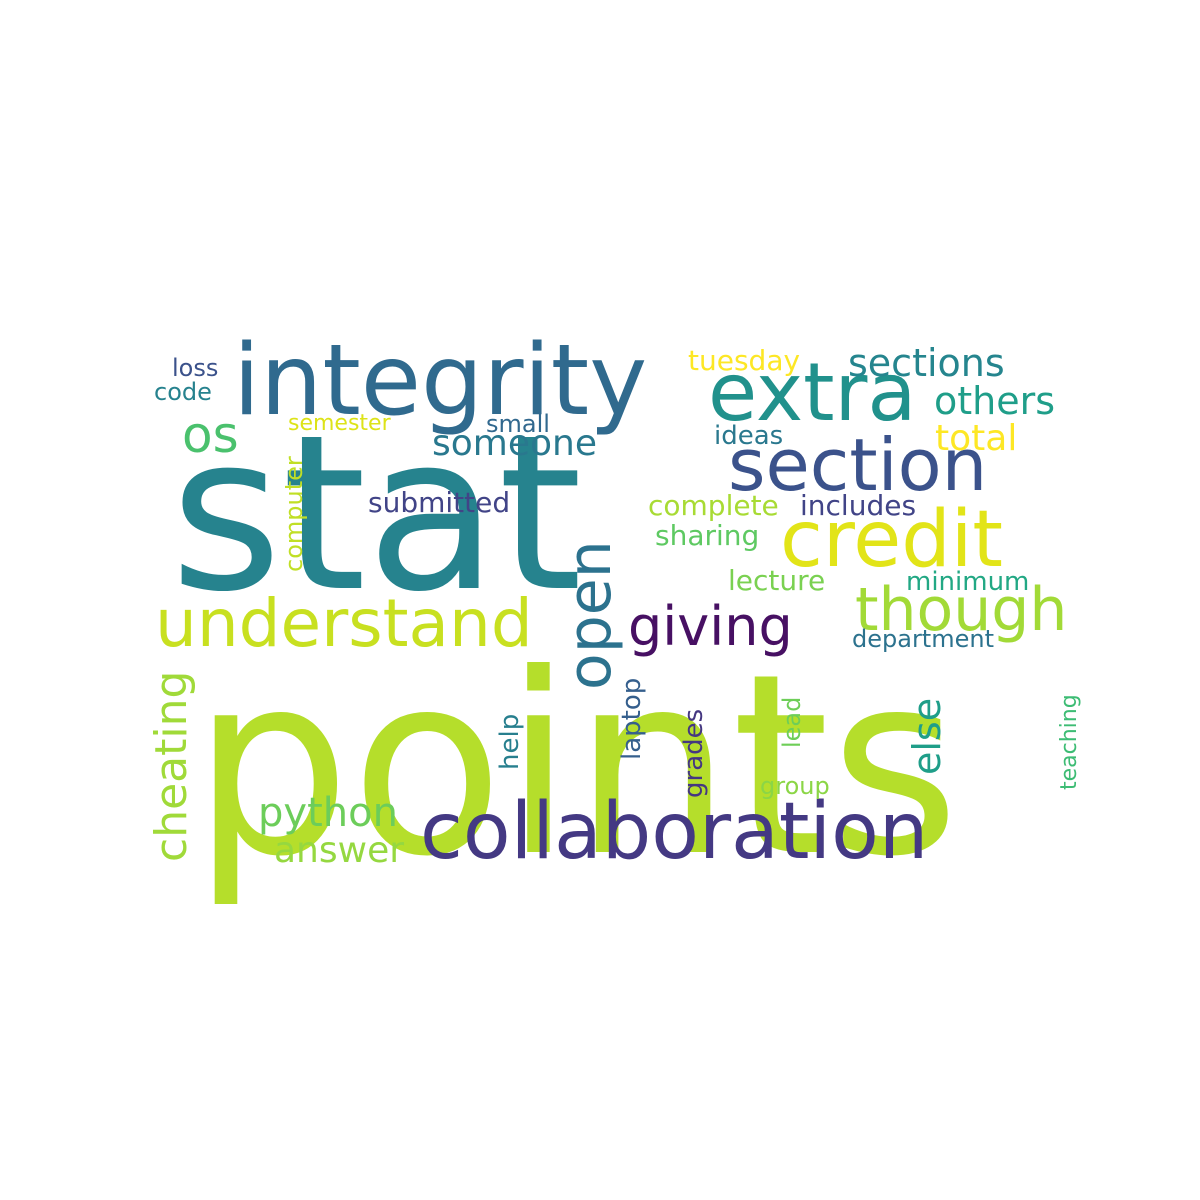  Describe the element at coordinates (440, 381) in the screenshot. I see `word-integrity: integrity` at that location.